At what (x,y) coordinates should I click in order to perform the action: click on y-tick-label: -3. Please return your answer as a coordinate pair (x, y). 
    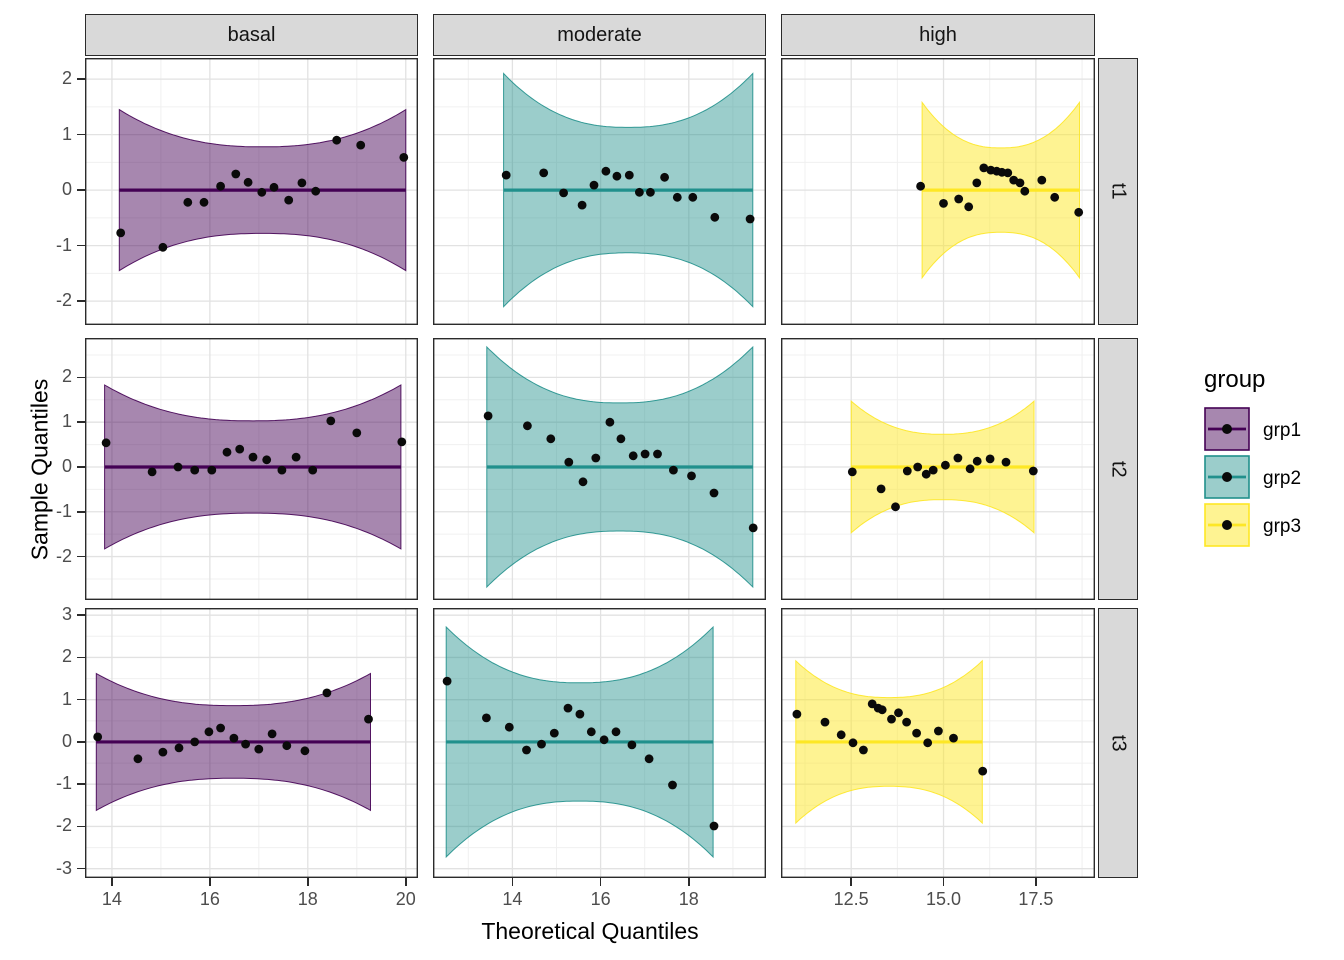
    Looking at the image, I should click on (63, 867).